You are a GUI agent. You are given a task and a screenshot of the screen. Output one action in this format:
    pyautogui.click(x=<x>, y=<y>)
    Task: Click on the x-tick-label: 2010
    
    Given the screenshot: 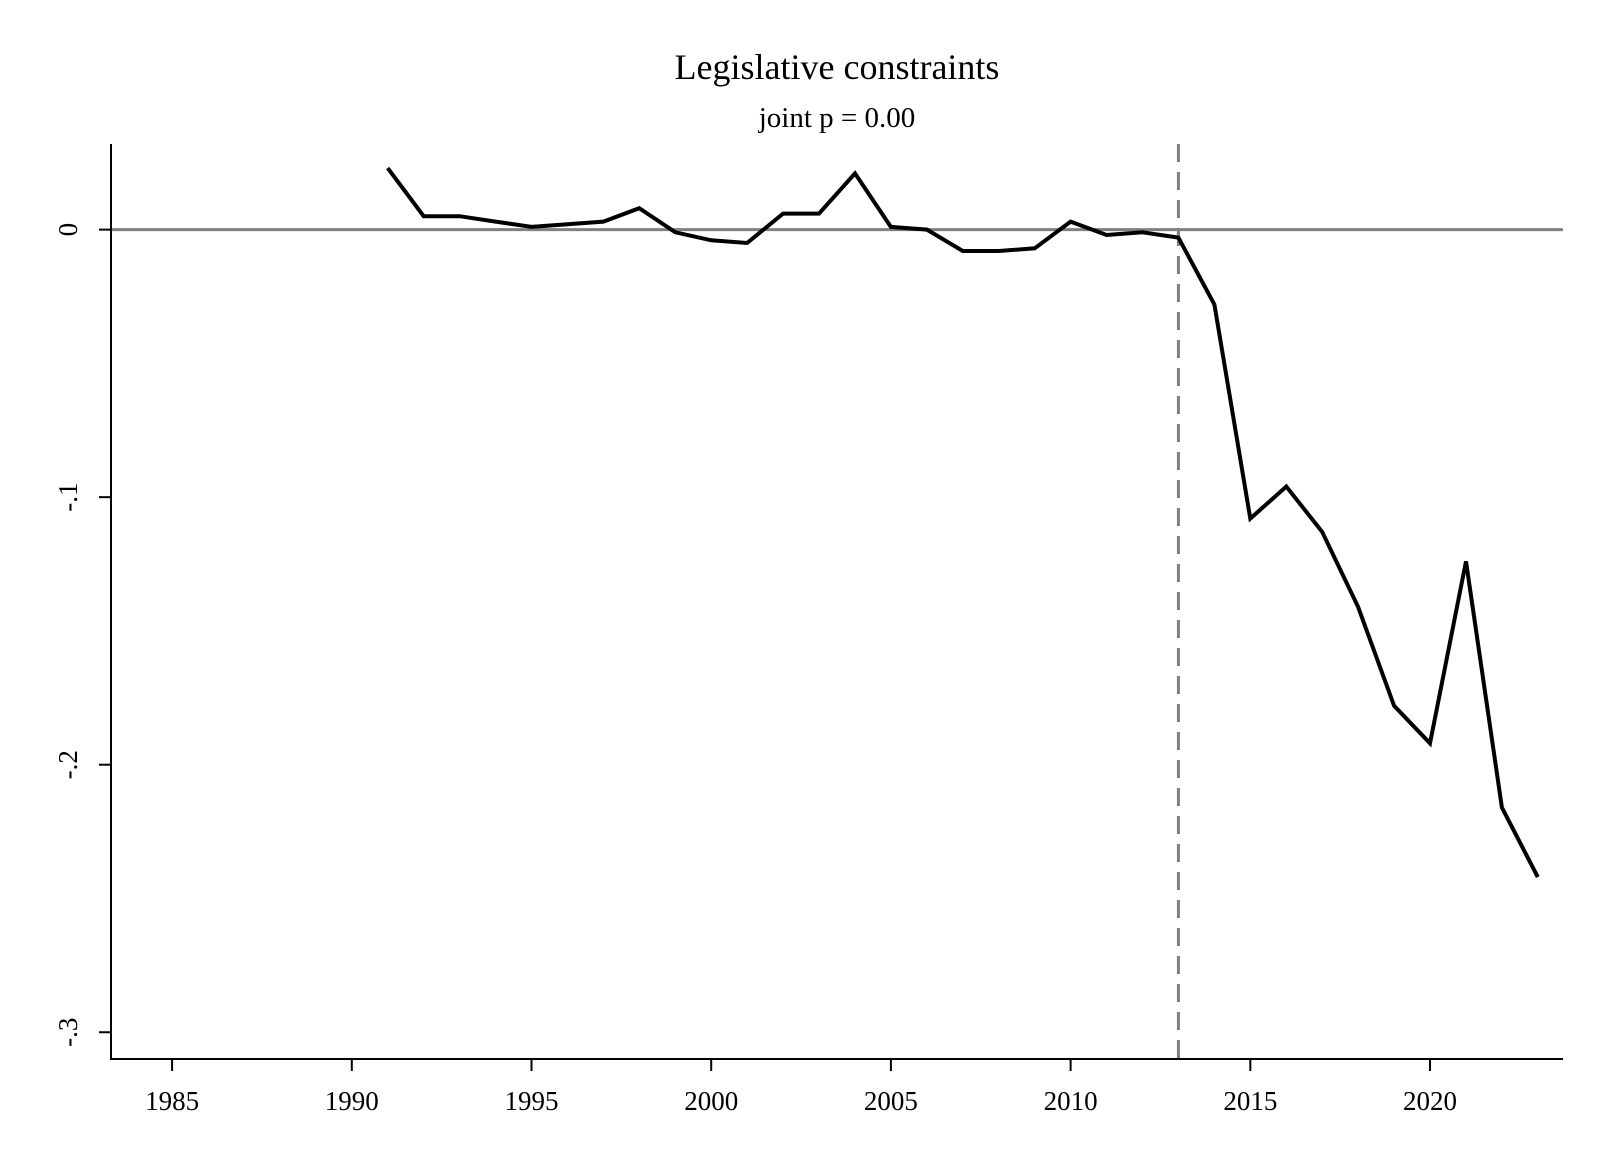 What is the action you would take?
    pyautogui.click(x=1071, y=1101)
    